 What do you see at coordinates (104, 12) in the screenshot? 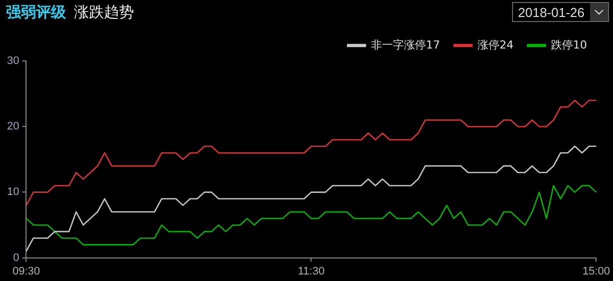
I see `chart-subtitle: 涨跌趋势` at bounding box center [104, 12].